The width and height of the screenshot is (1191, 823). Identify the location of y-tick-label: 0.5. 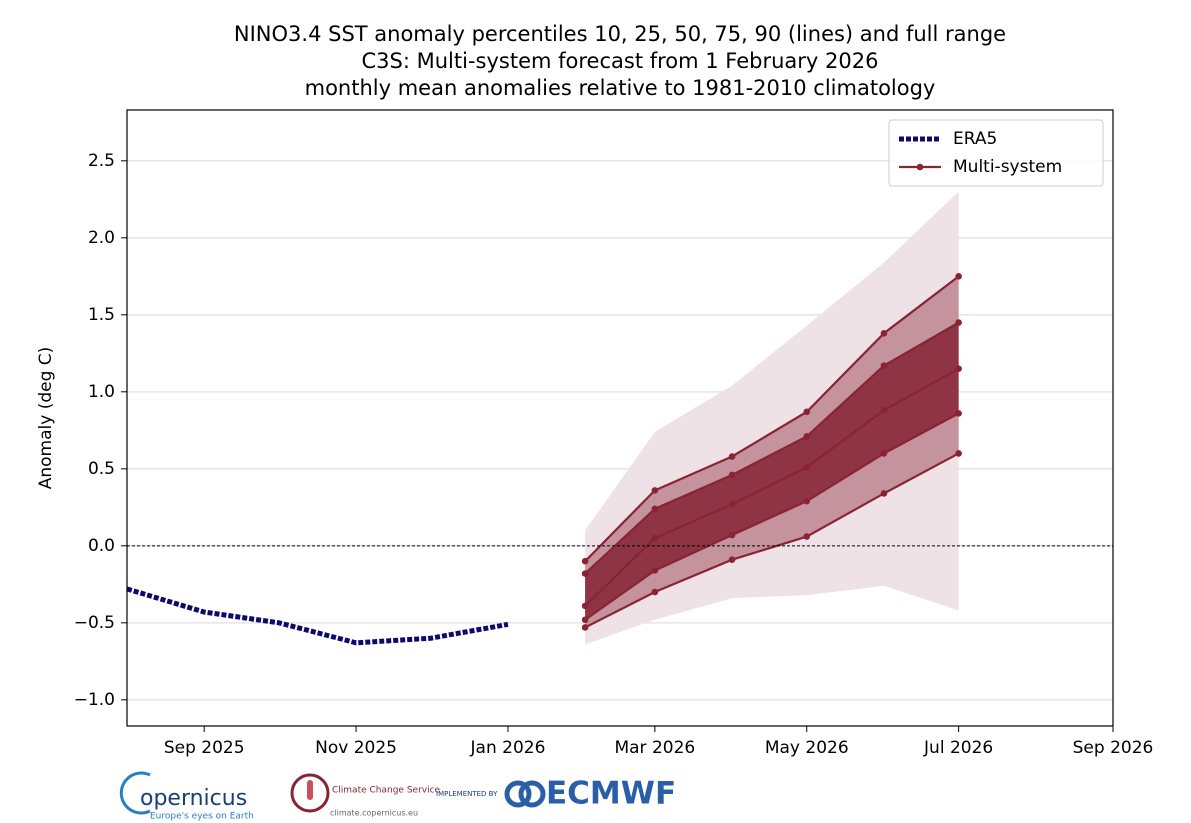
(101, 469).